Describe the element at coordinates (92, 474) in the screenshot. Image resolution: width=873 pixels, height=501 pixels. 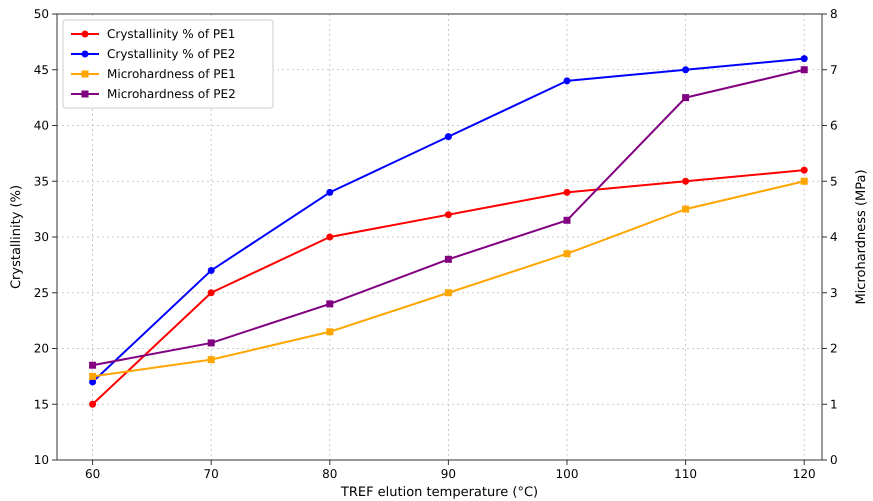
I see `x-tick-label: 60` at that location.